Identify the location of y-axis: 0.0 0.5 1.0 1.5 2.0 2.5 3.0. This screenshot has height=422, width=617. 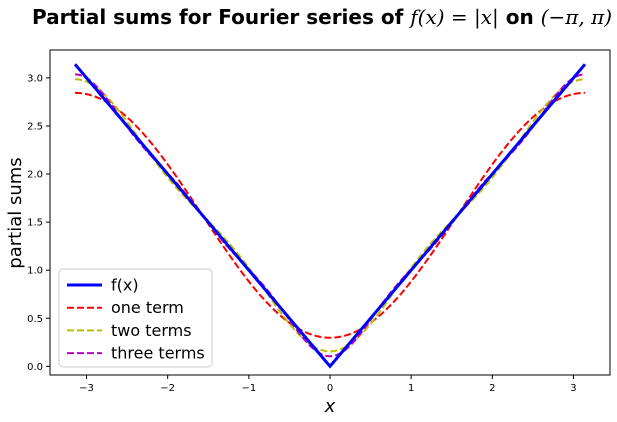
(38, 223).